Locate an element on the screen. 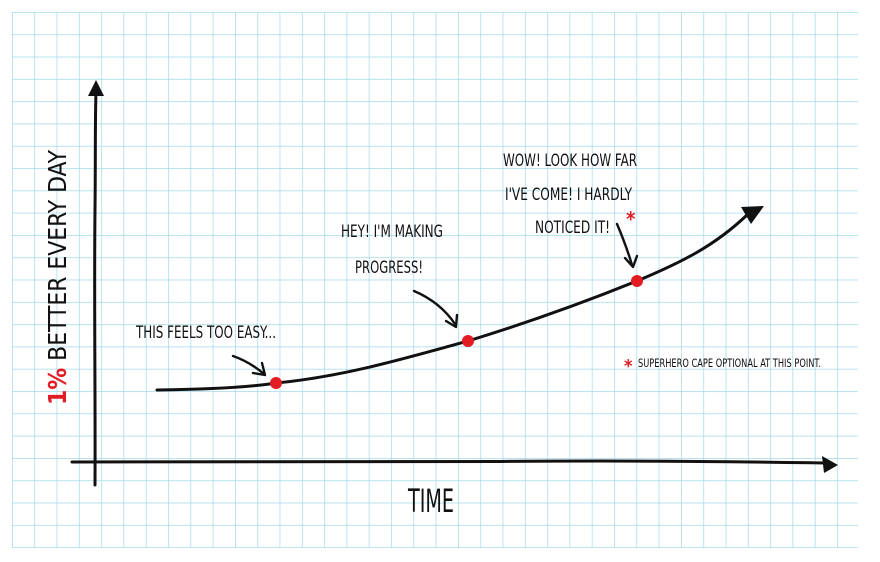  arrow-head-icon is located at coordinates (752, 215).